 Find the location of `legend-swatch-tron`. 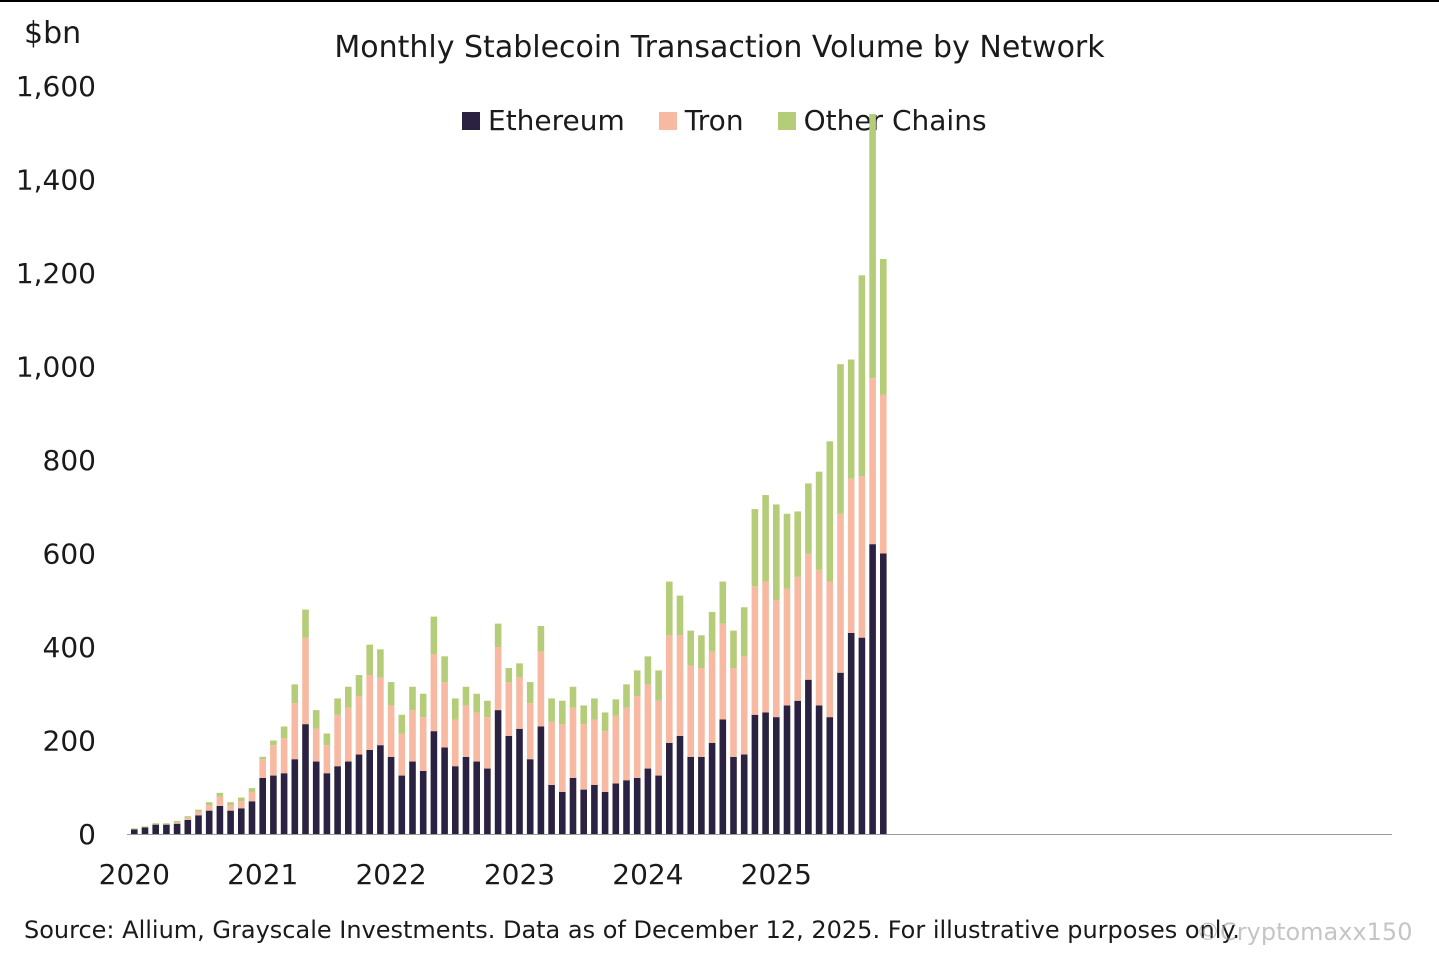

legend-swatch-tron is located at coordinates (667, 120).